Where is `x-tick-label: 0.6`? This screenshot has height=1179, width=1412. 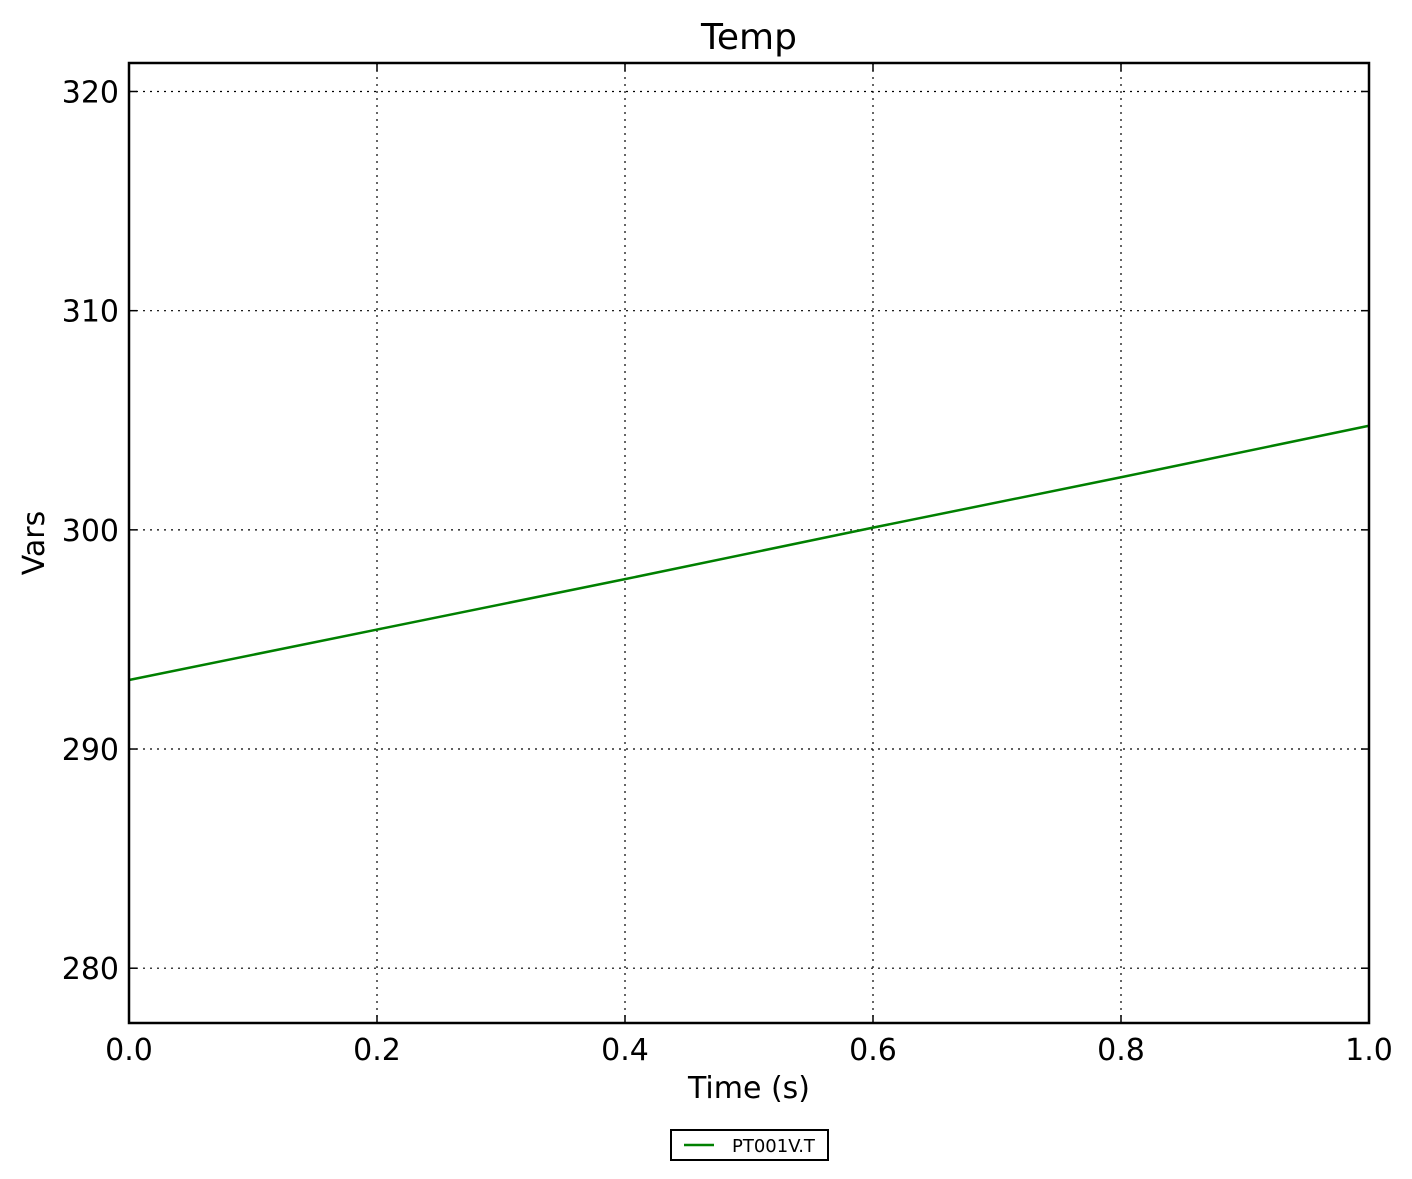 x-tick-label: 0.6 is located at coordinates (873, 1050).